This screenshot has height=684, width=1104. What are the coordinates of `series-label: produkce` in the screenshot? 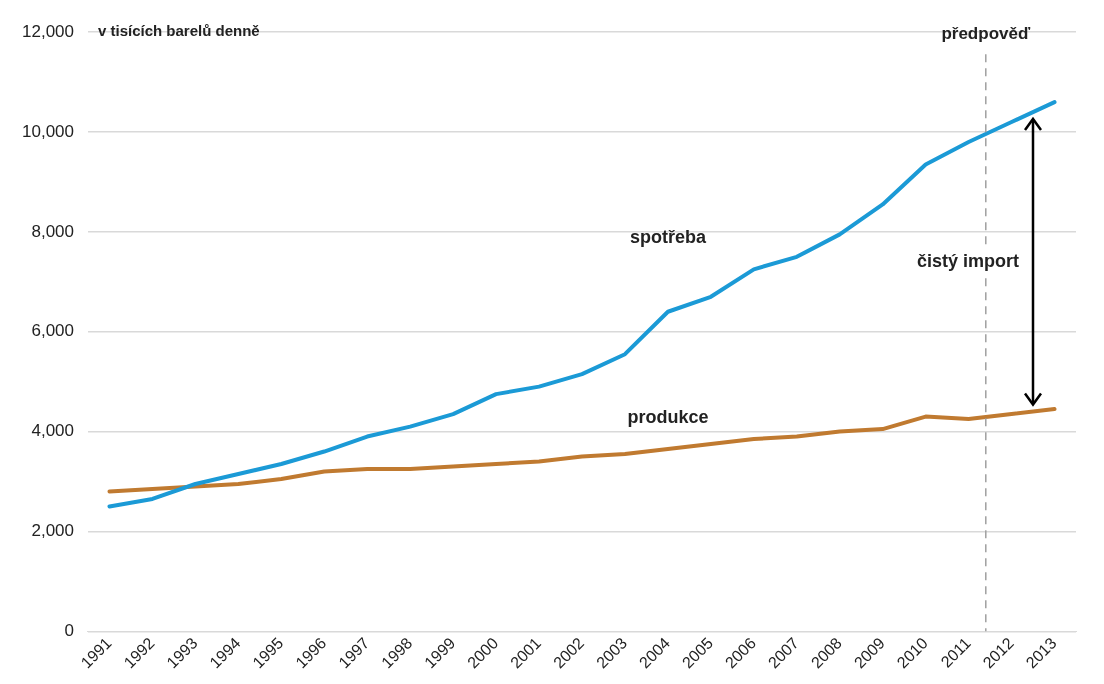 It's located at (668, 417).